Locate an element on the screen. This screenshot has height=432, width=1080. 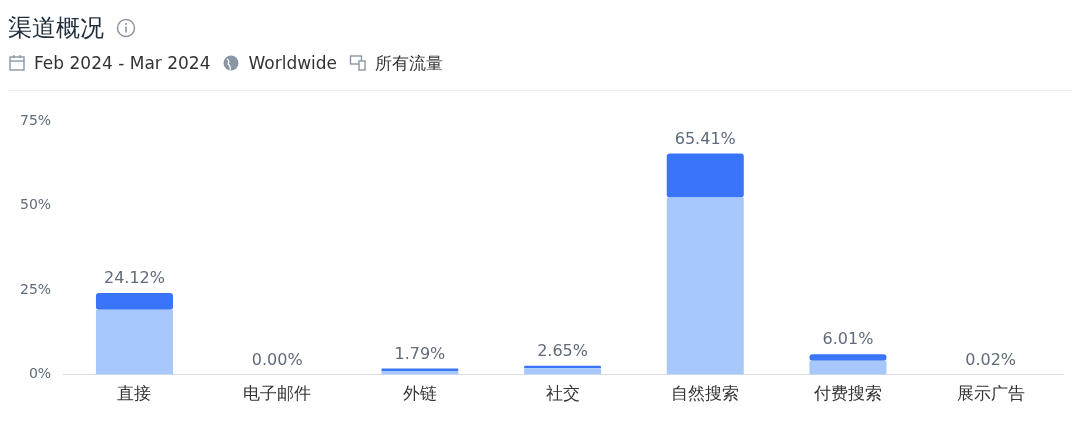
y-tick-label: 50% is located at coordinates (35, 204).